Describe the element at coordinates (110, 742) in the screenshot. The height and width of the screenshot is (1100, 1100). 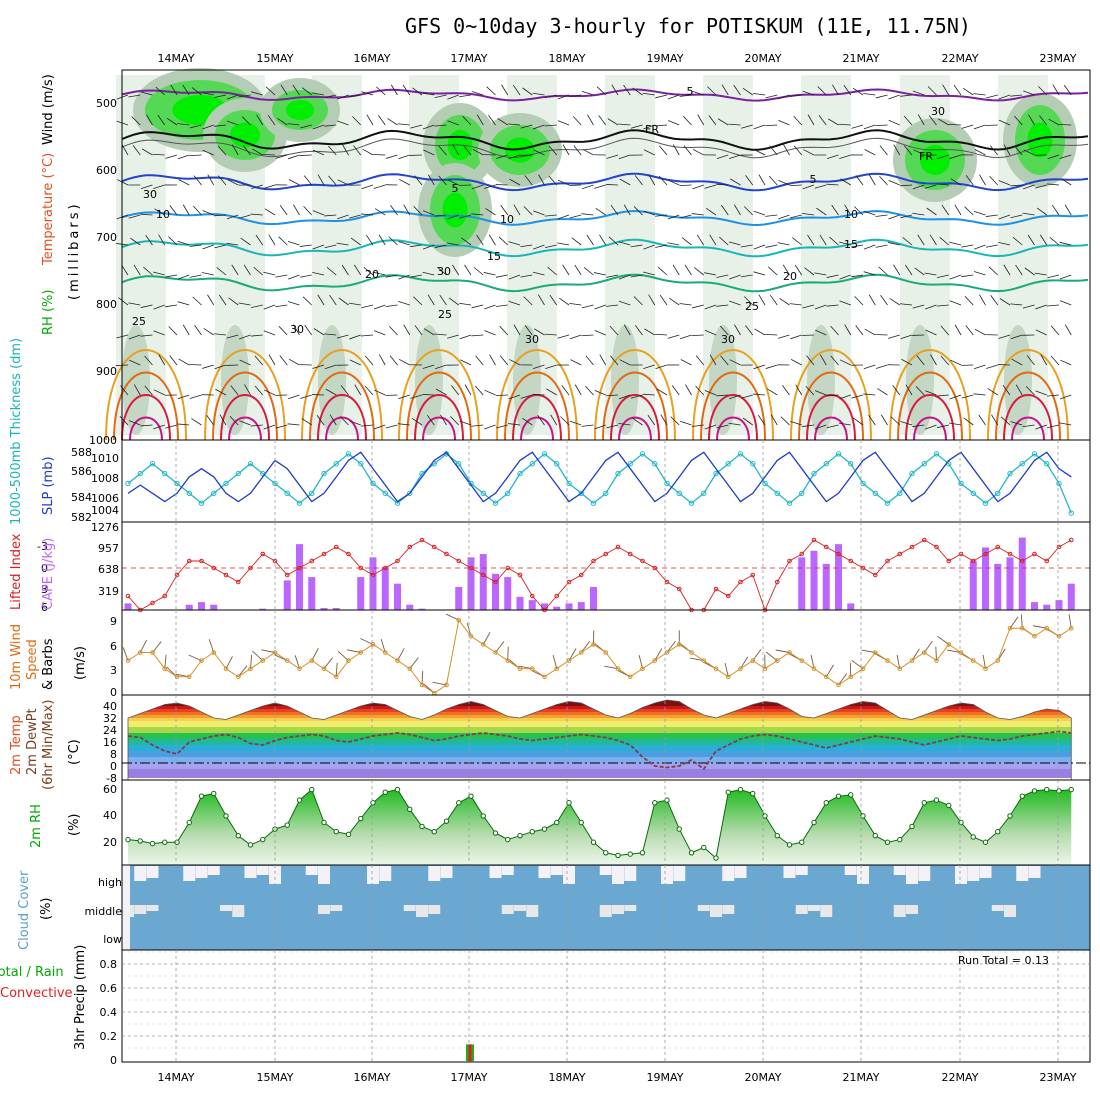
I see `temp-tick: 16` at that location.